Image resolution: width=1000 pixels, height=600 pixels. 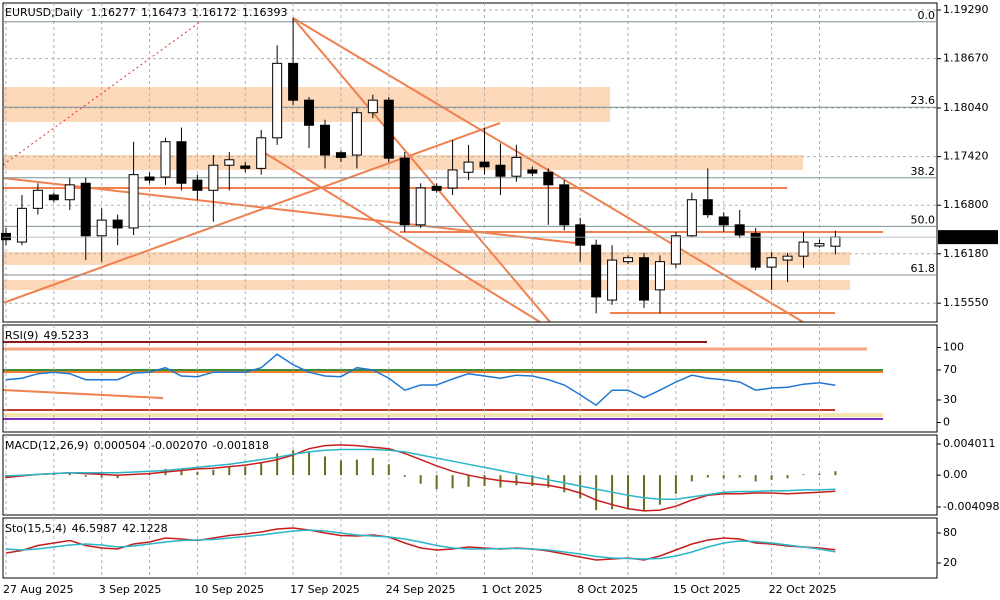 I want to click on price-label: 1.16393, so click(x=966, y=236).